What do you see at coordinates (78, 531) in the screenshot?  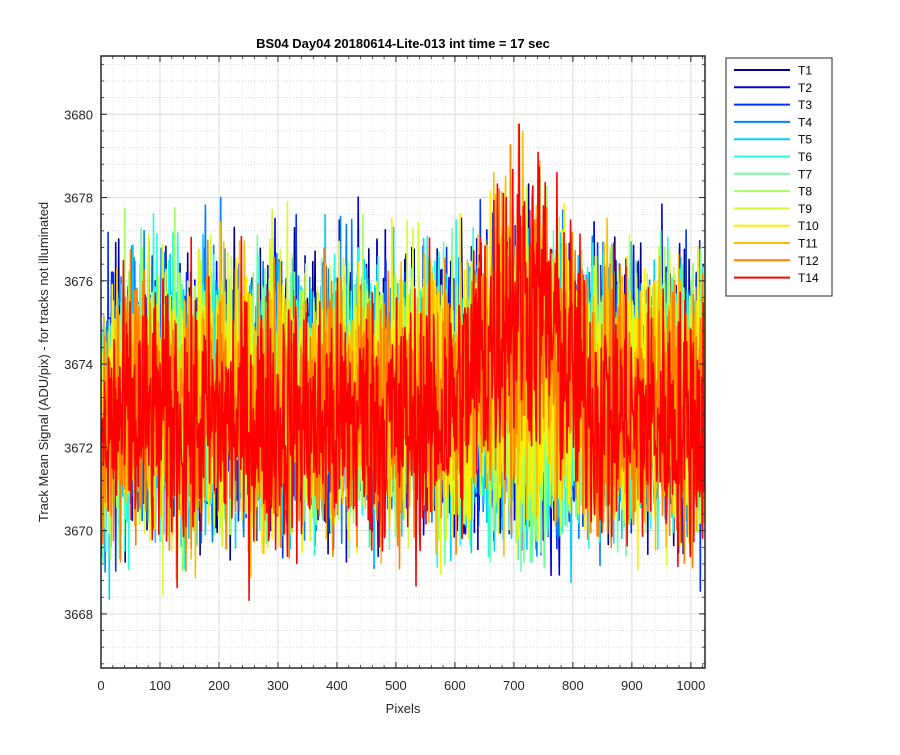 I see `y-tick-label: 3670` at bounding box center [78, 531].